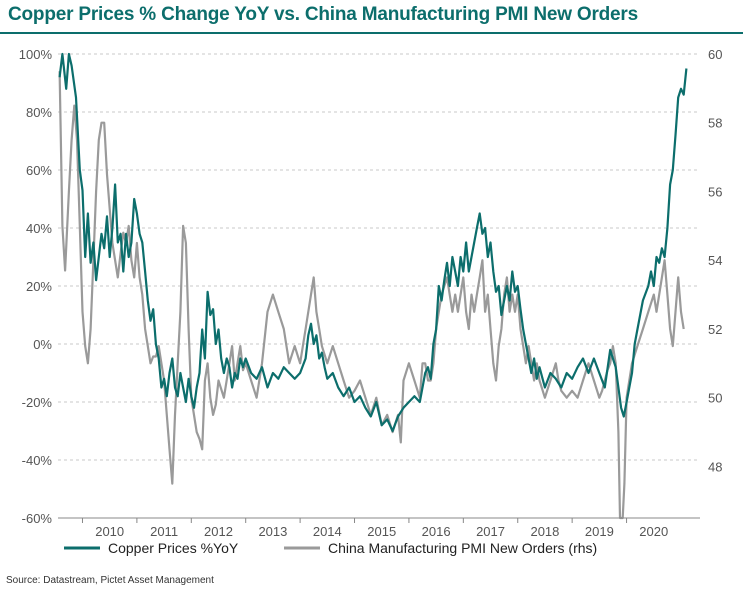 This screenshot has width=743, height=589. Describe the element at coordinates (371, 33) in the screenshot. I see `title-underline` at that location.